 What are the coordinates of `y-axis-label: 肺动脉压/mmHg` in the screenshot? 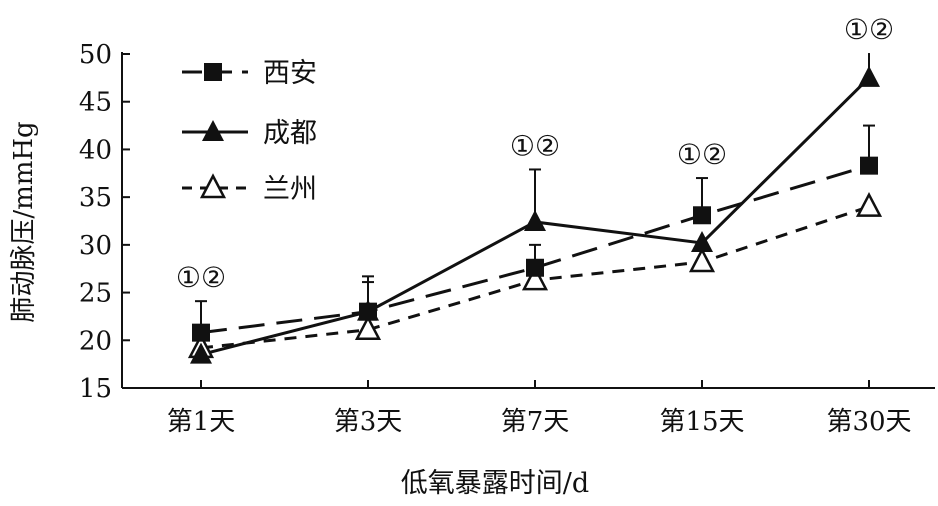 It's located at (24, 221).